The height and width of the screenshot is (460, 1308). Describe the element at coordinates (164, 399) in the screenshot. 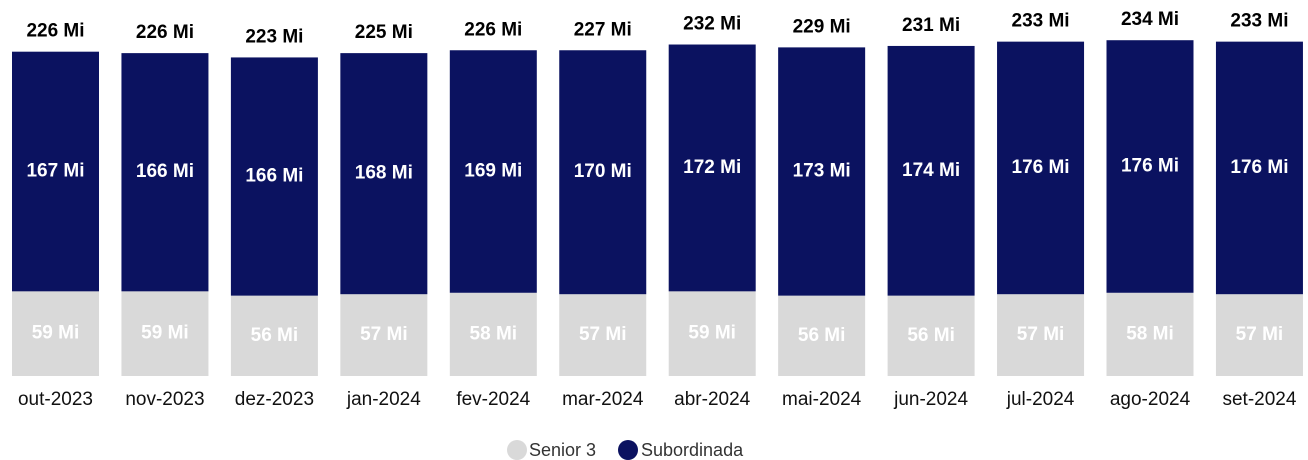

I see `x-tick-label: nov-2023` at that location.